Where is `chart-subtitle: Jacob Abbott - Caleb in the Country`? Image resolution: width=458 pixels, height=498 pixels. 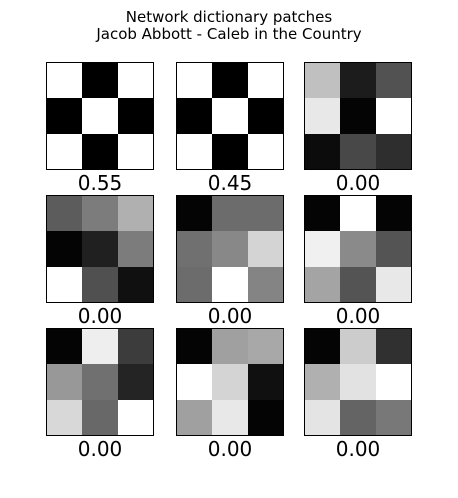 chart-subtitle: Jacob Abbott - Caleb in the Country is located at coordinates (229, 34).